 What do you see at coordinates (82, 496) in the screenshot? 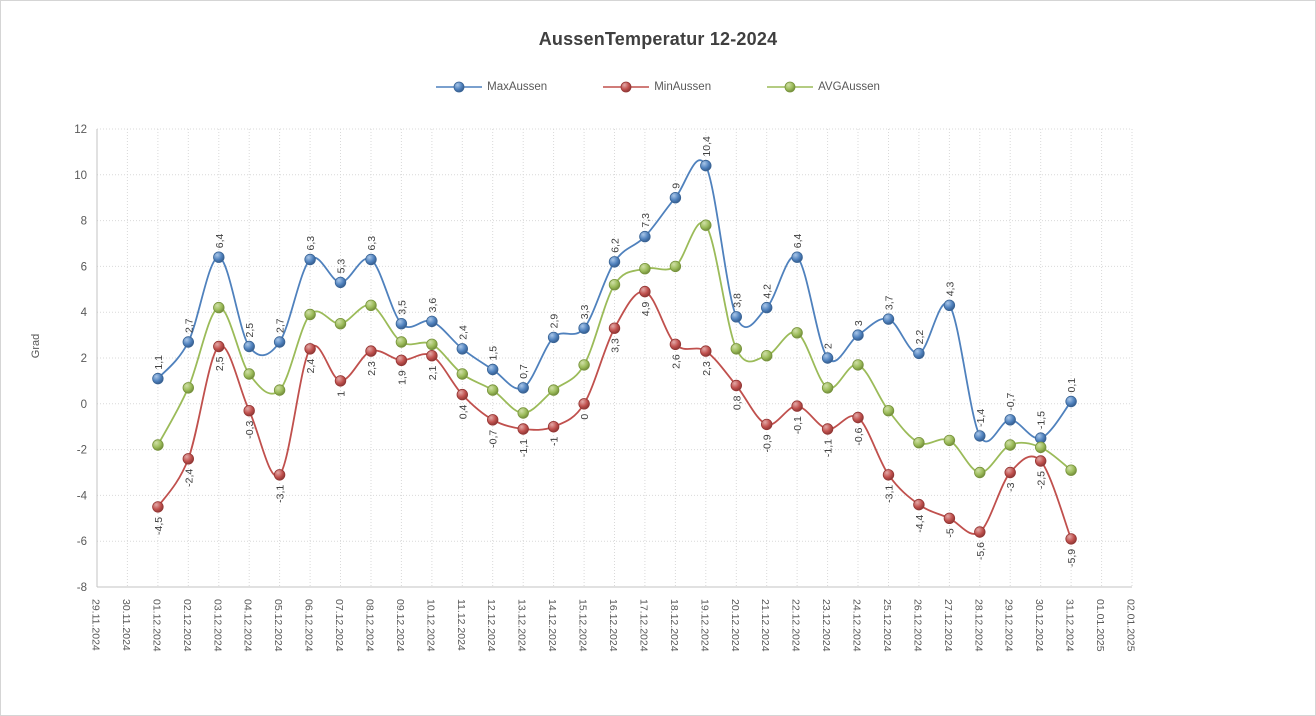
I see `y-tick-label: -4` at bounding box center [82, 496].